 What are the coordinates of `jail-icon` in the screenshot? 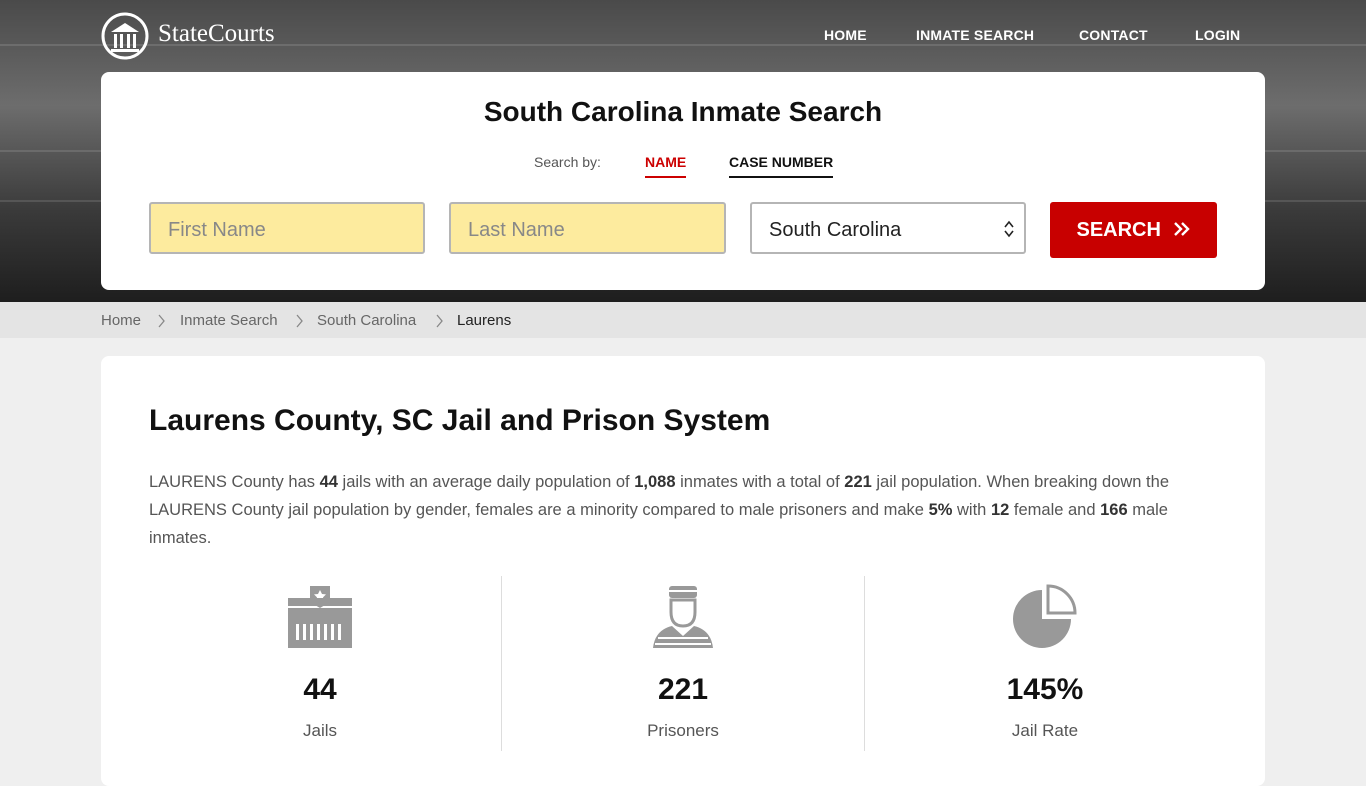 It's located at (320, 617).